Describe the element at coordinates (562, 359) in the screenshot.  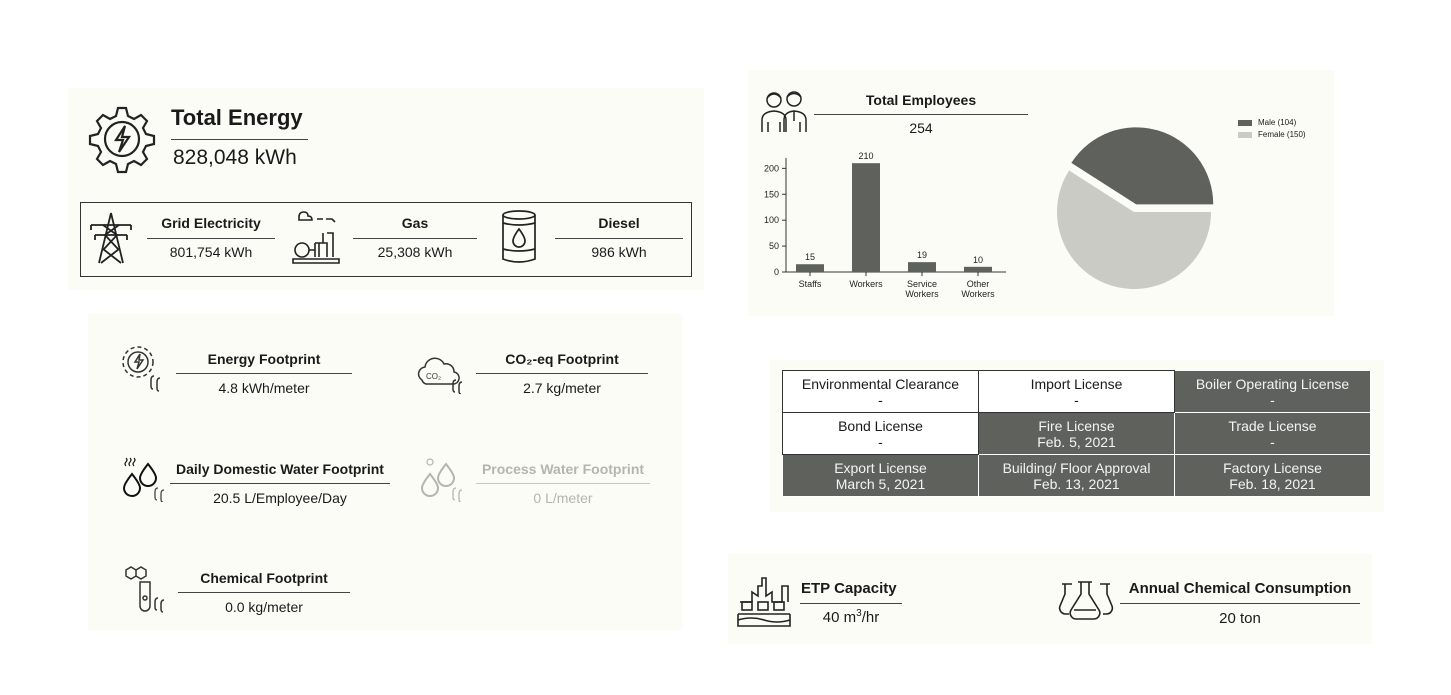
I see `co2-footprint-label: CO₂-eq Footprint` at that location.